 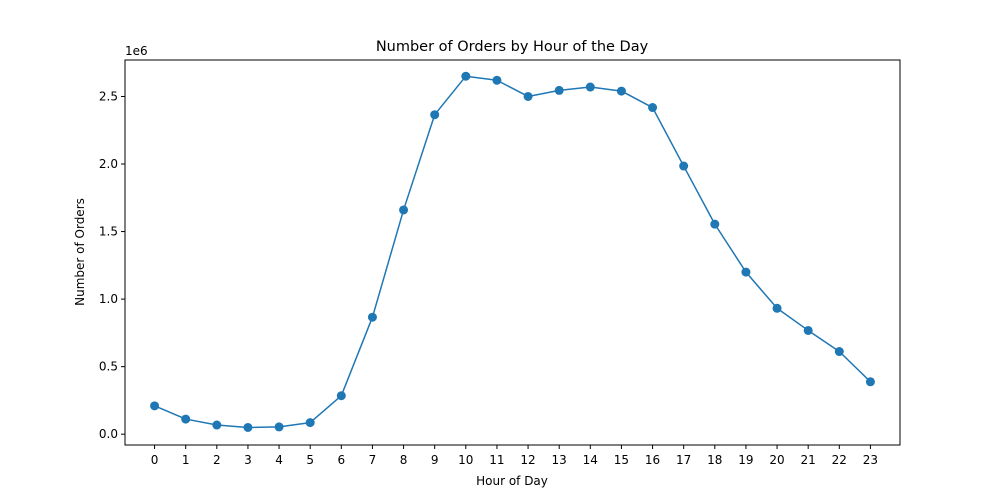 What do you see at coordinates (108, 232) in the screenshot?
I see `y-tick-label: 1.5` at bounding box center [108, 232].